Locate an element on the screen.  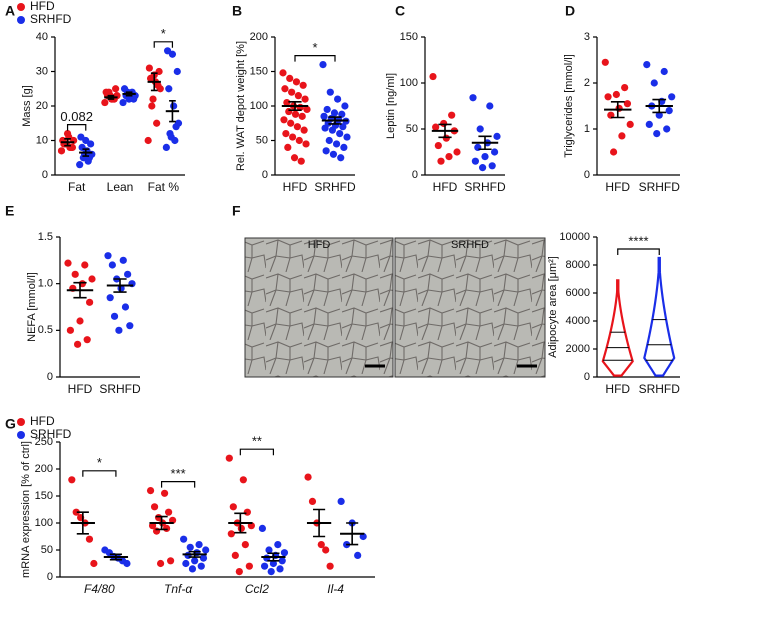
image-label: SRHFD is located at coordinates (470, 245).